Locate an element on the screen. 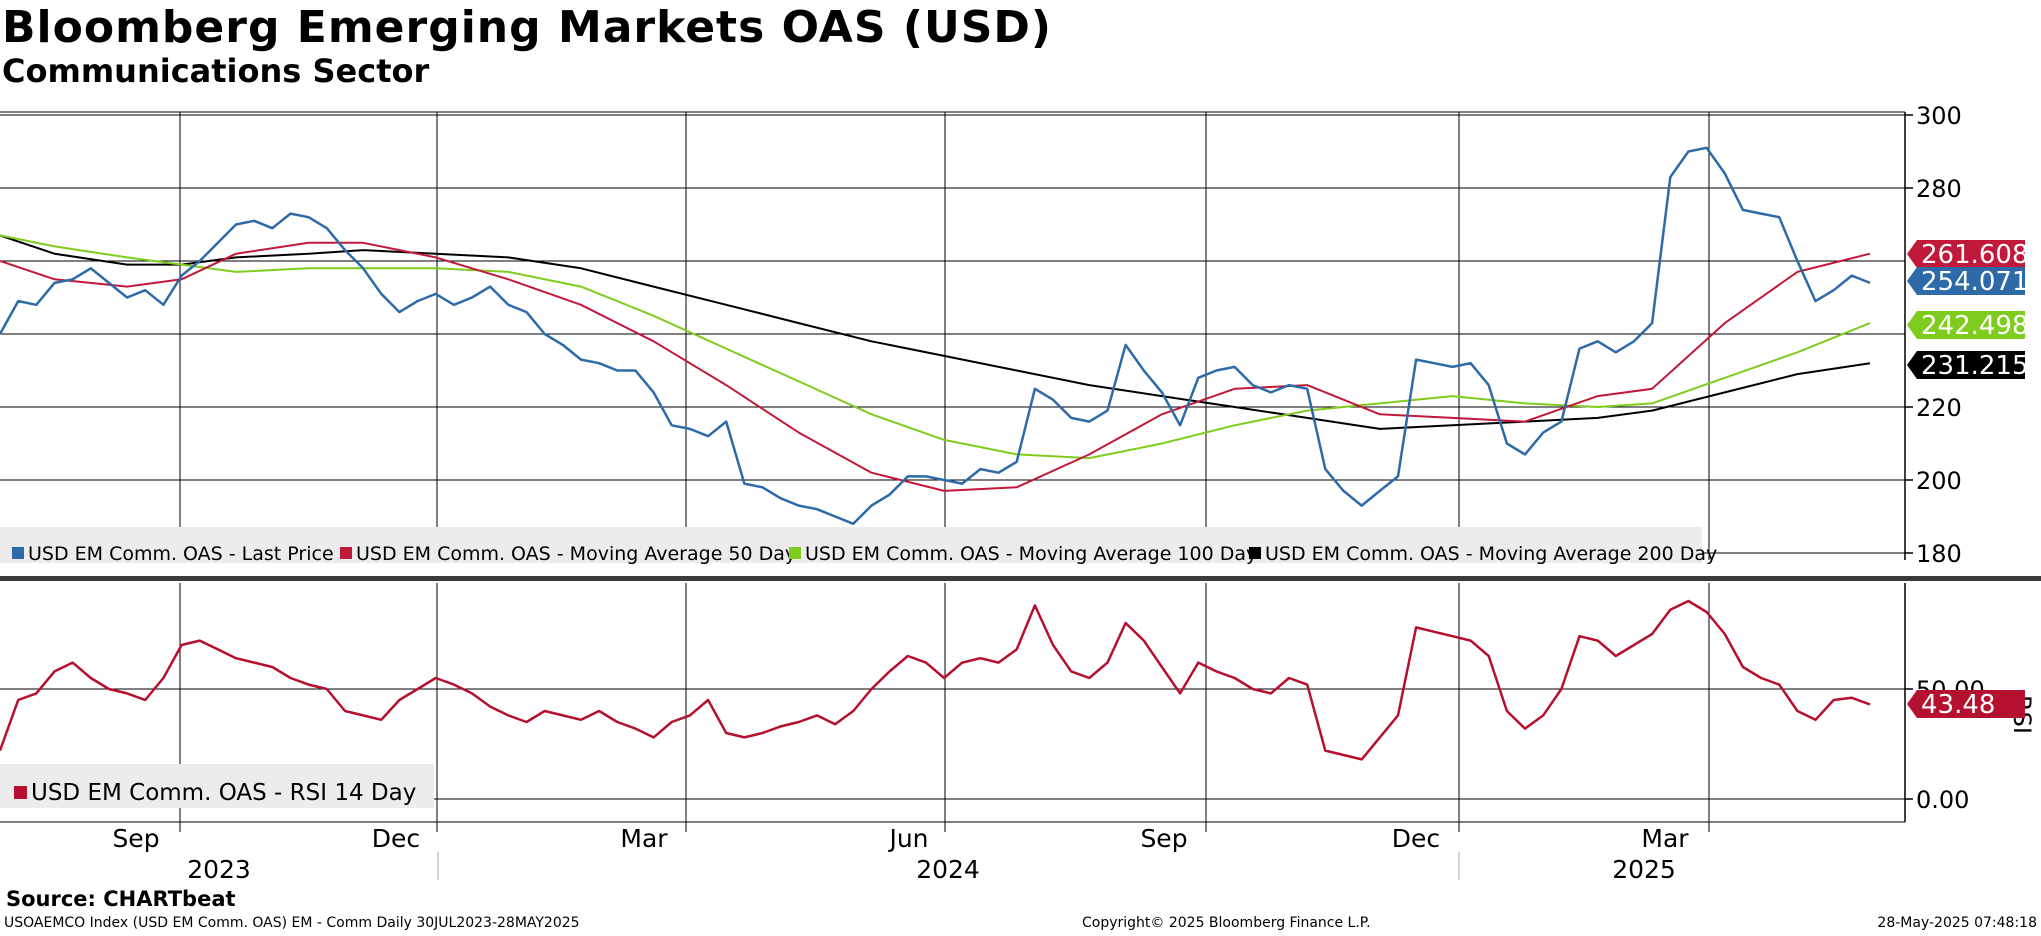 This screenshot has width=2041, height=936. rsi-legend-box is located at coordinates (217, 786).